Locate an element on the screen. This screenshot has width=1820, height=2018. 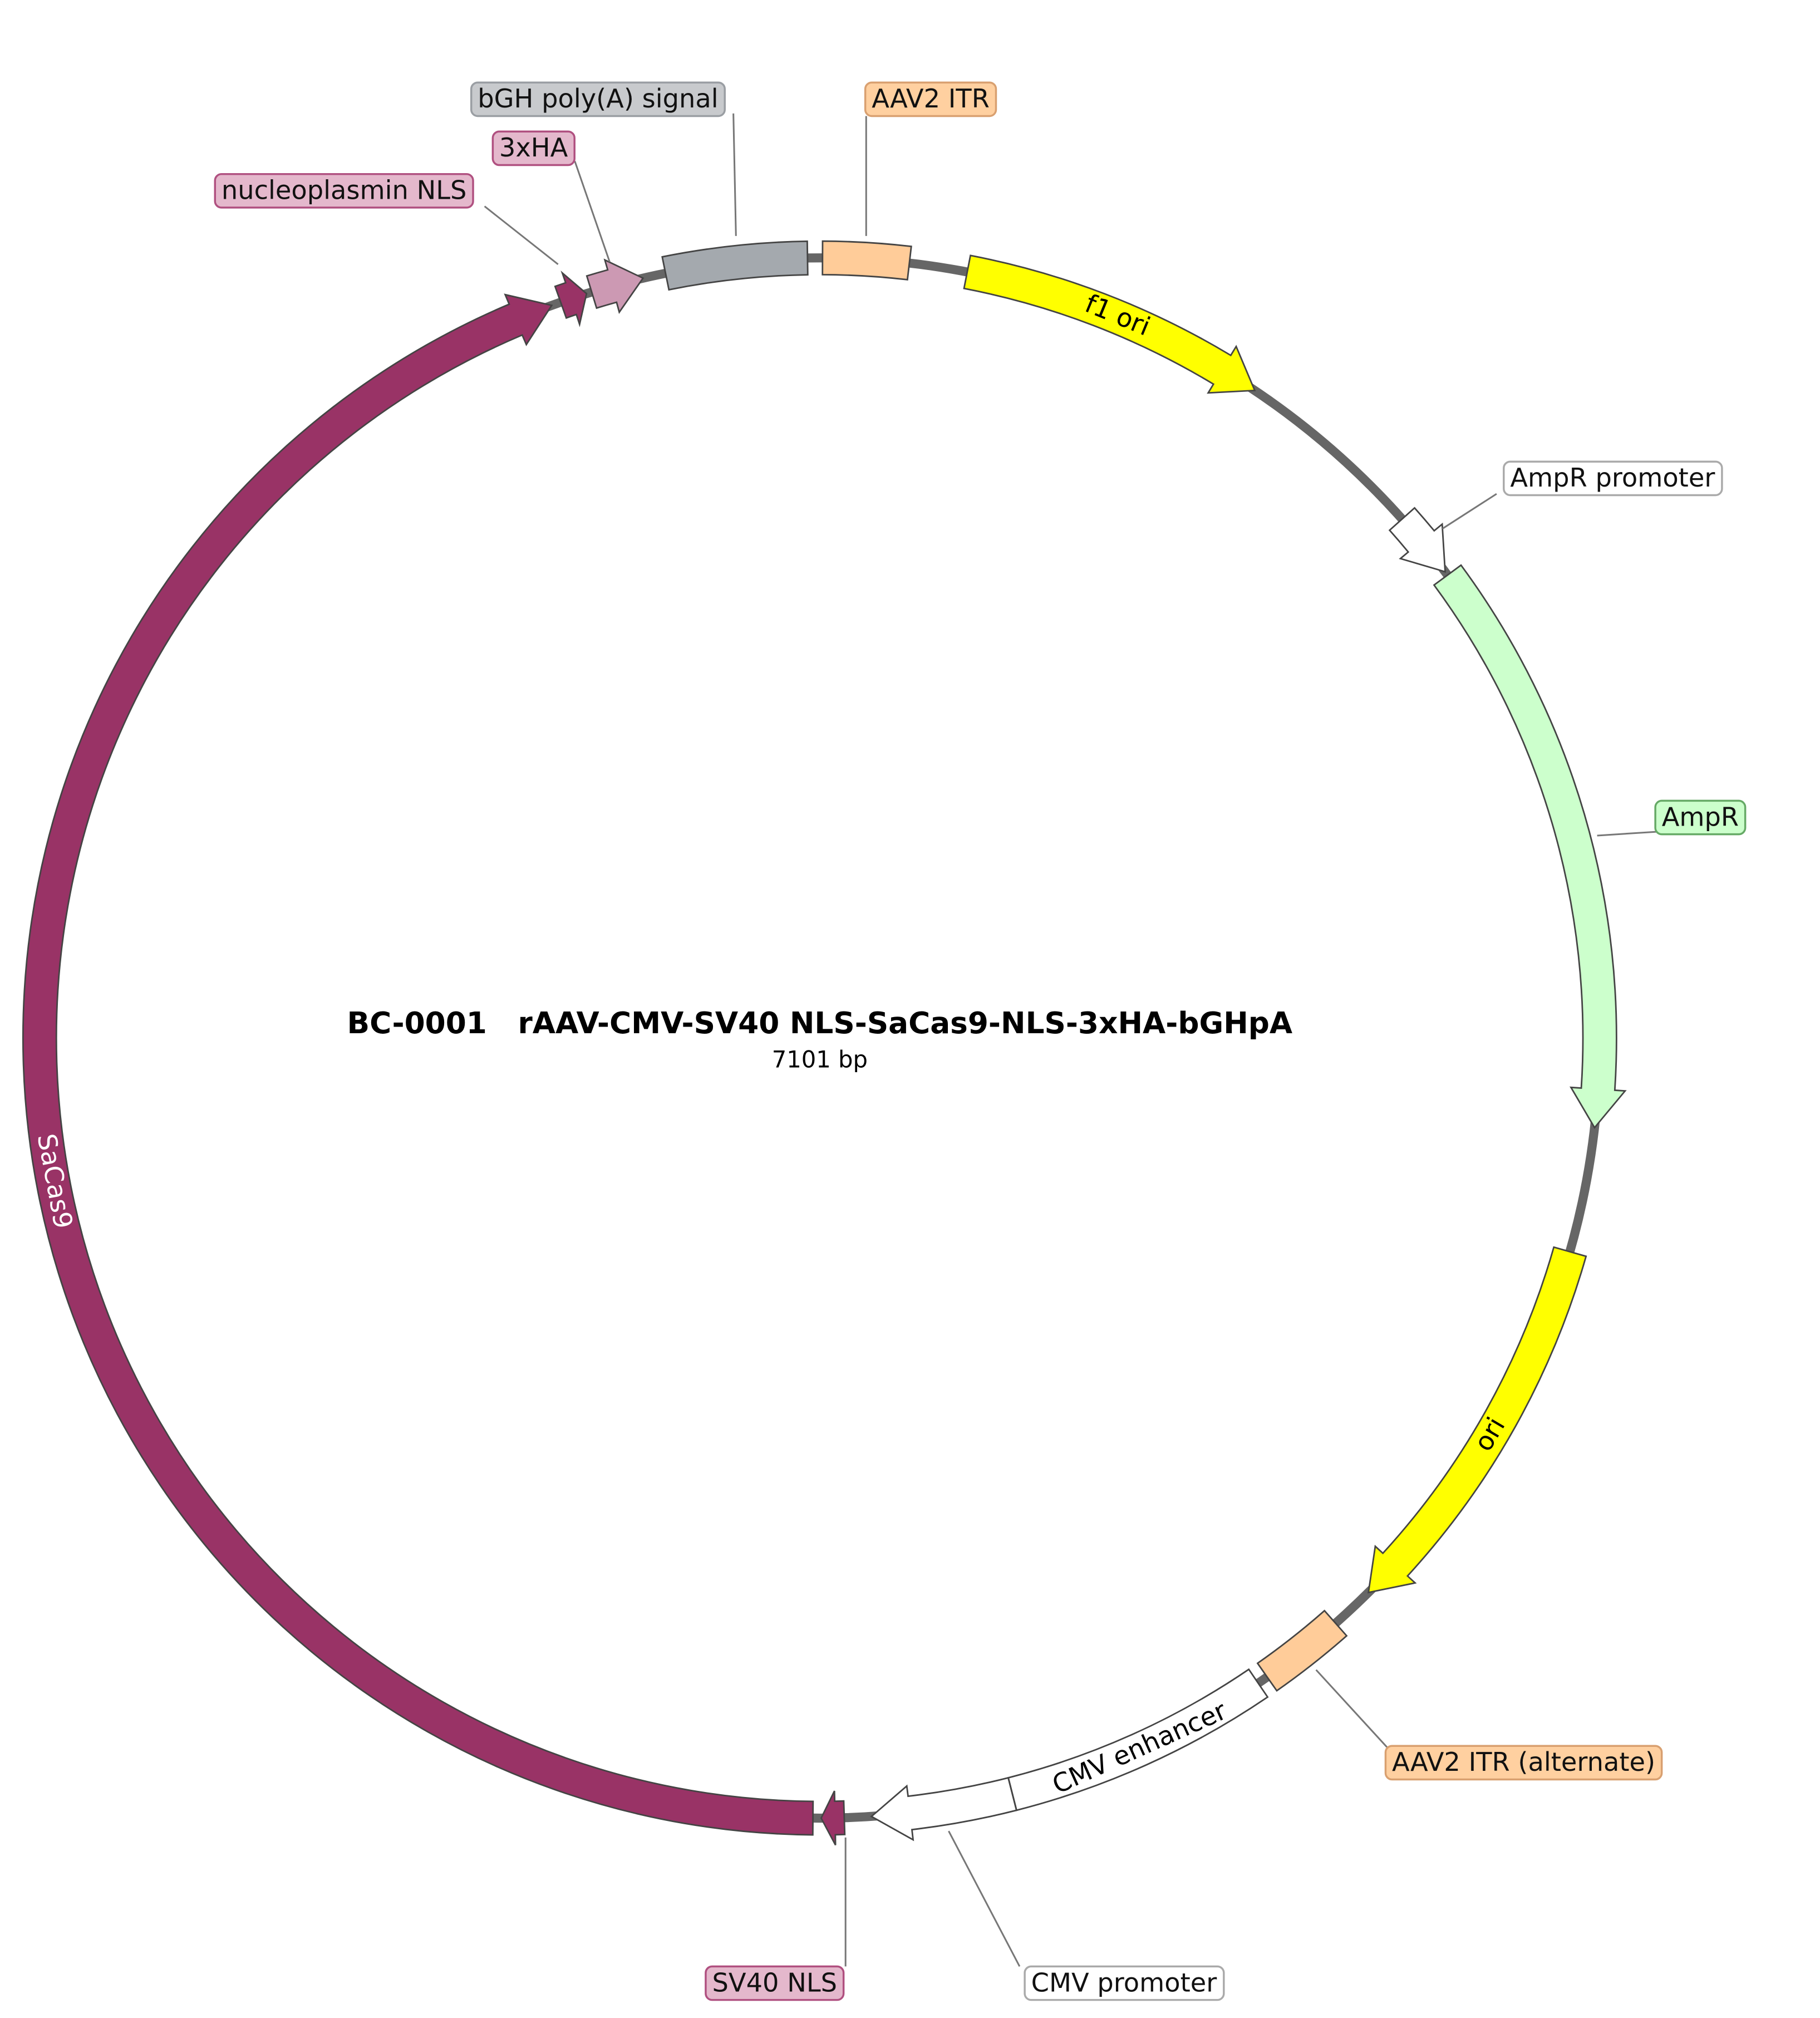
callout: AmpR is located at coordinates (1700, 817).